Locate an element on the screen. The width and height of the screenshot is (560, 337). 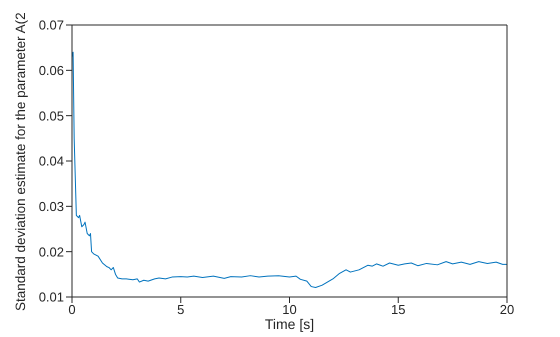
y-tick-label: 0.04 is located at coordinates (51, 161).